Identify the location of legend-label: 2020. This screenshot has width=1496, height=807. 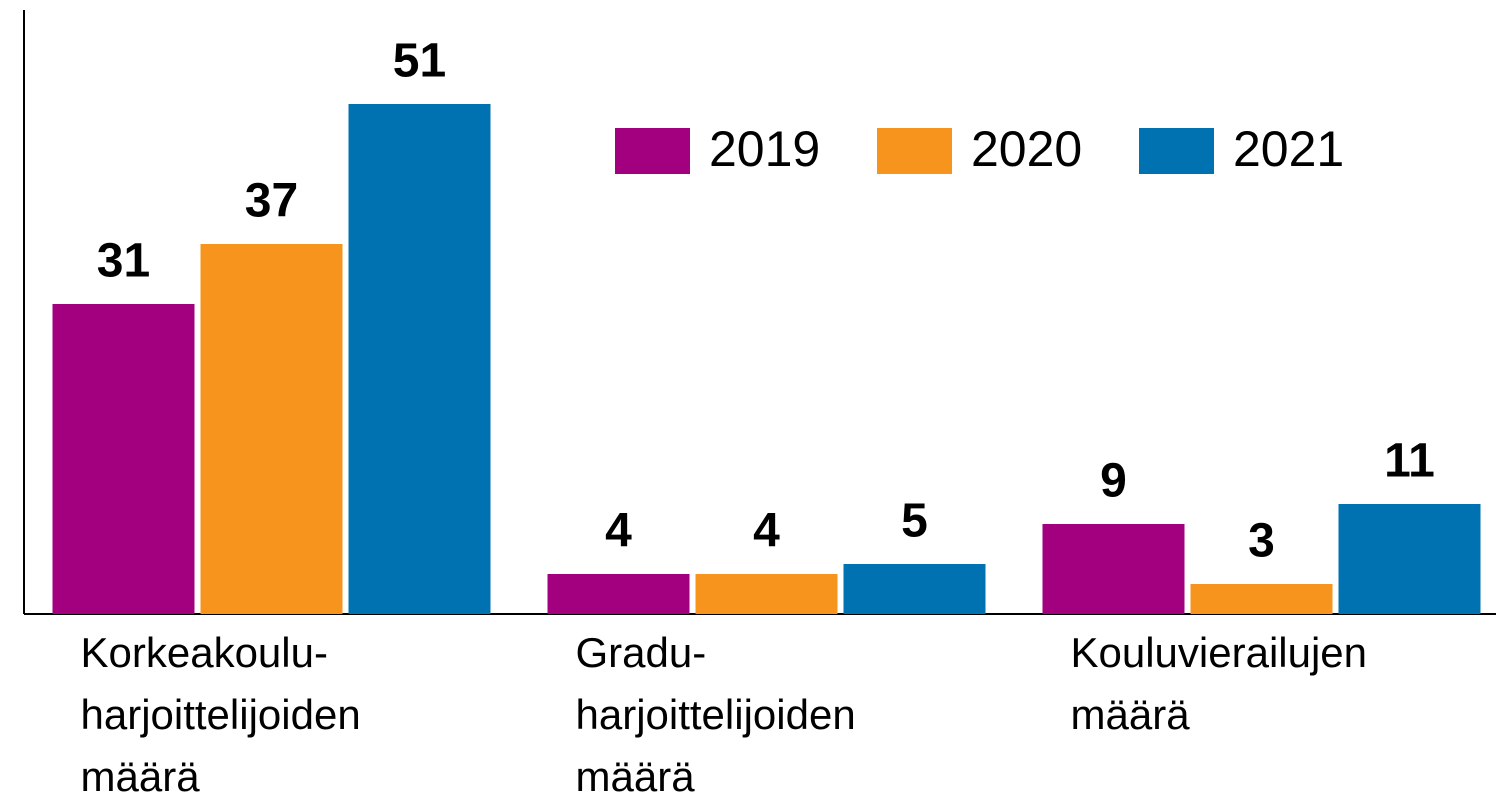
(1026, 149).